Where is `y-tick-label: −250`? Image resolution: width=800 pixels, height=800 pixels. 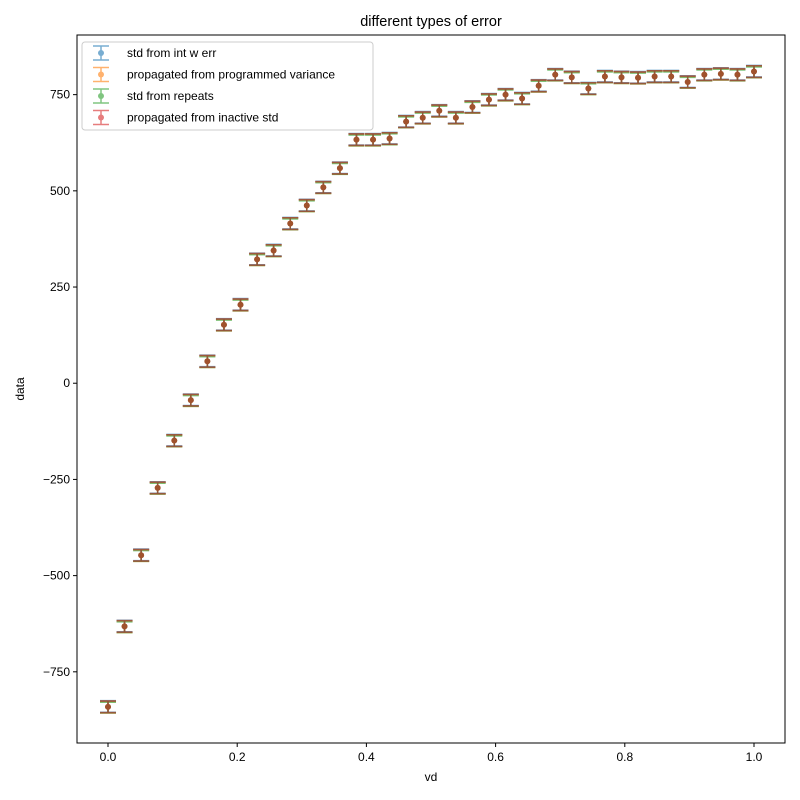
y-tick-label: −250 is located at coordinates (56, 479).